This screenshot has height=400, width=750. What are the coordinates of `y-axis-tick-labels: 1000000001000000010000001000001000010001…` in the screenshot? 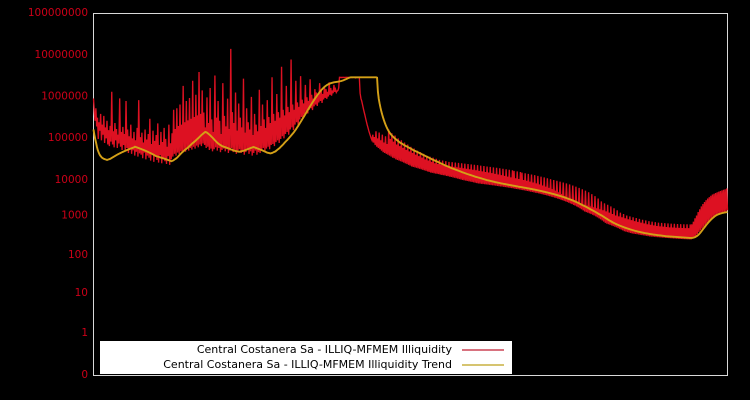 It's located at (58, 194).